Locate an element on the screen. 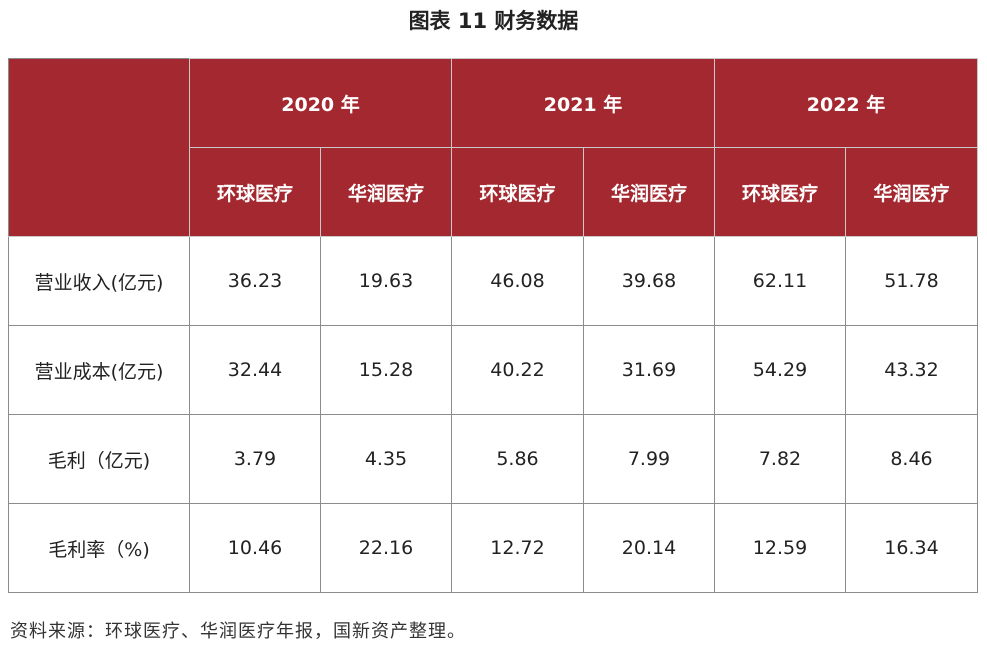  table-row: 毛利（亿元) 3.79 4.35 5.86 7.99 7.82 8.46 is located at coordinates (493, 459).